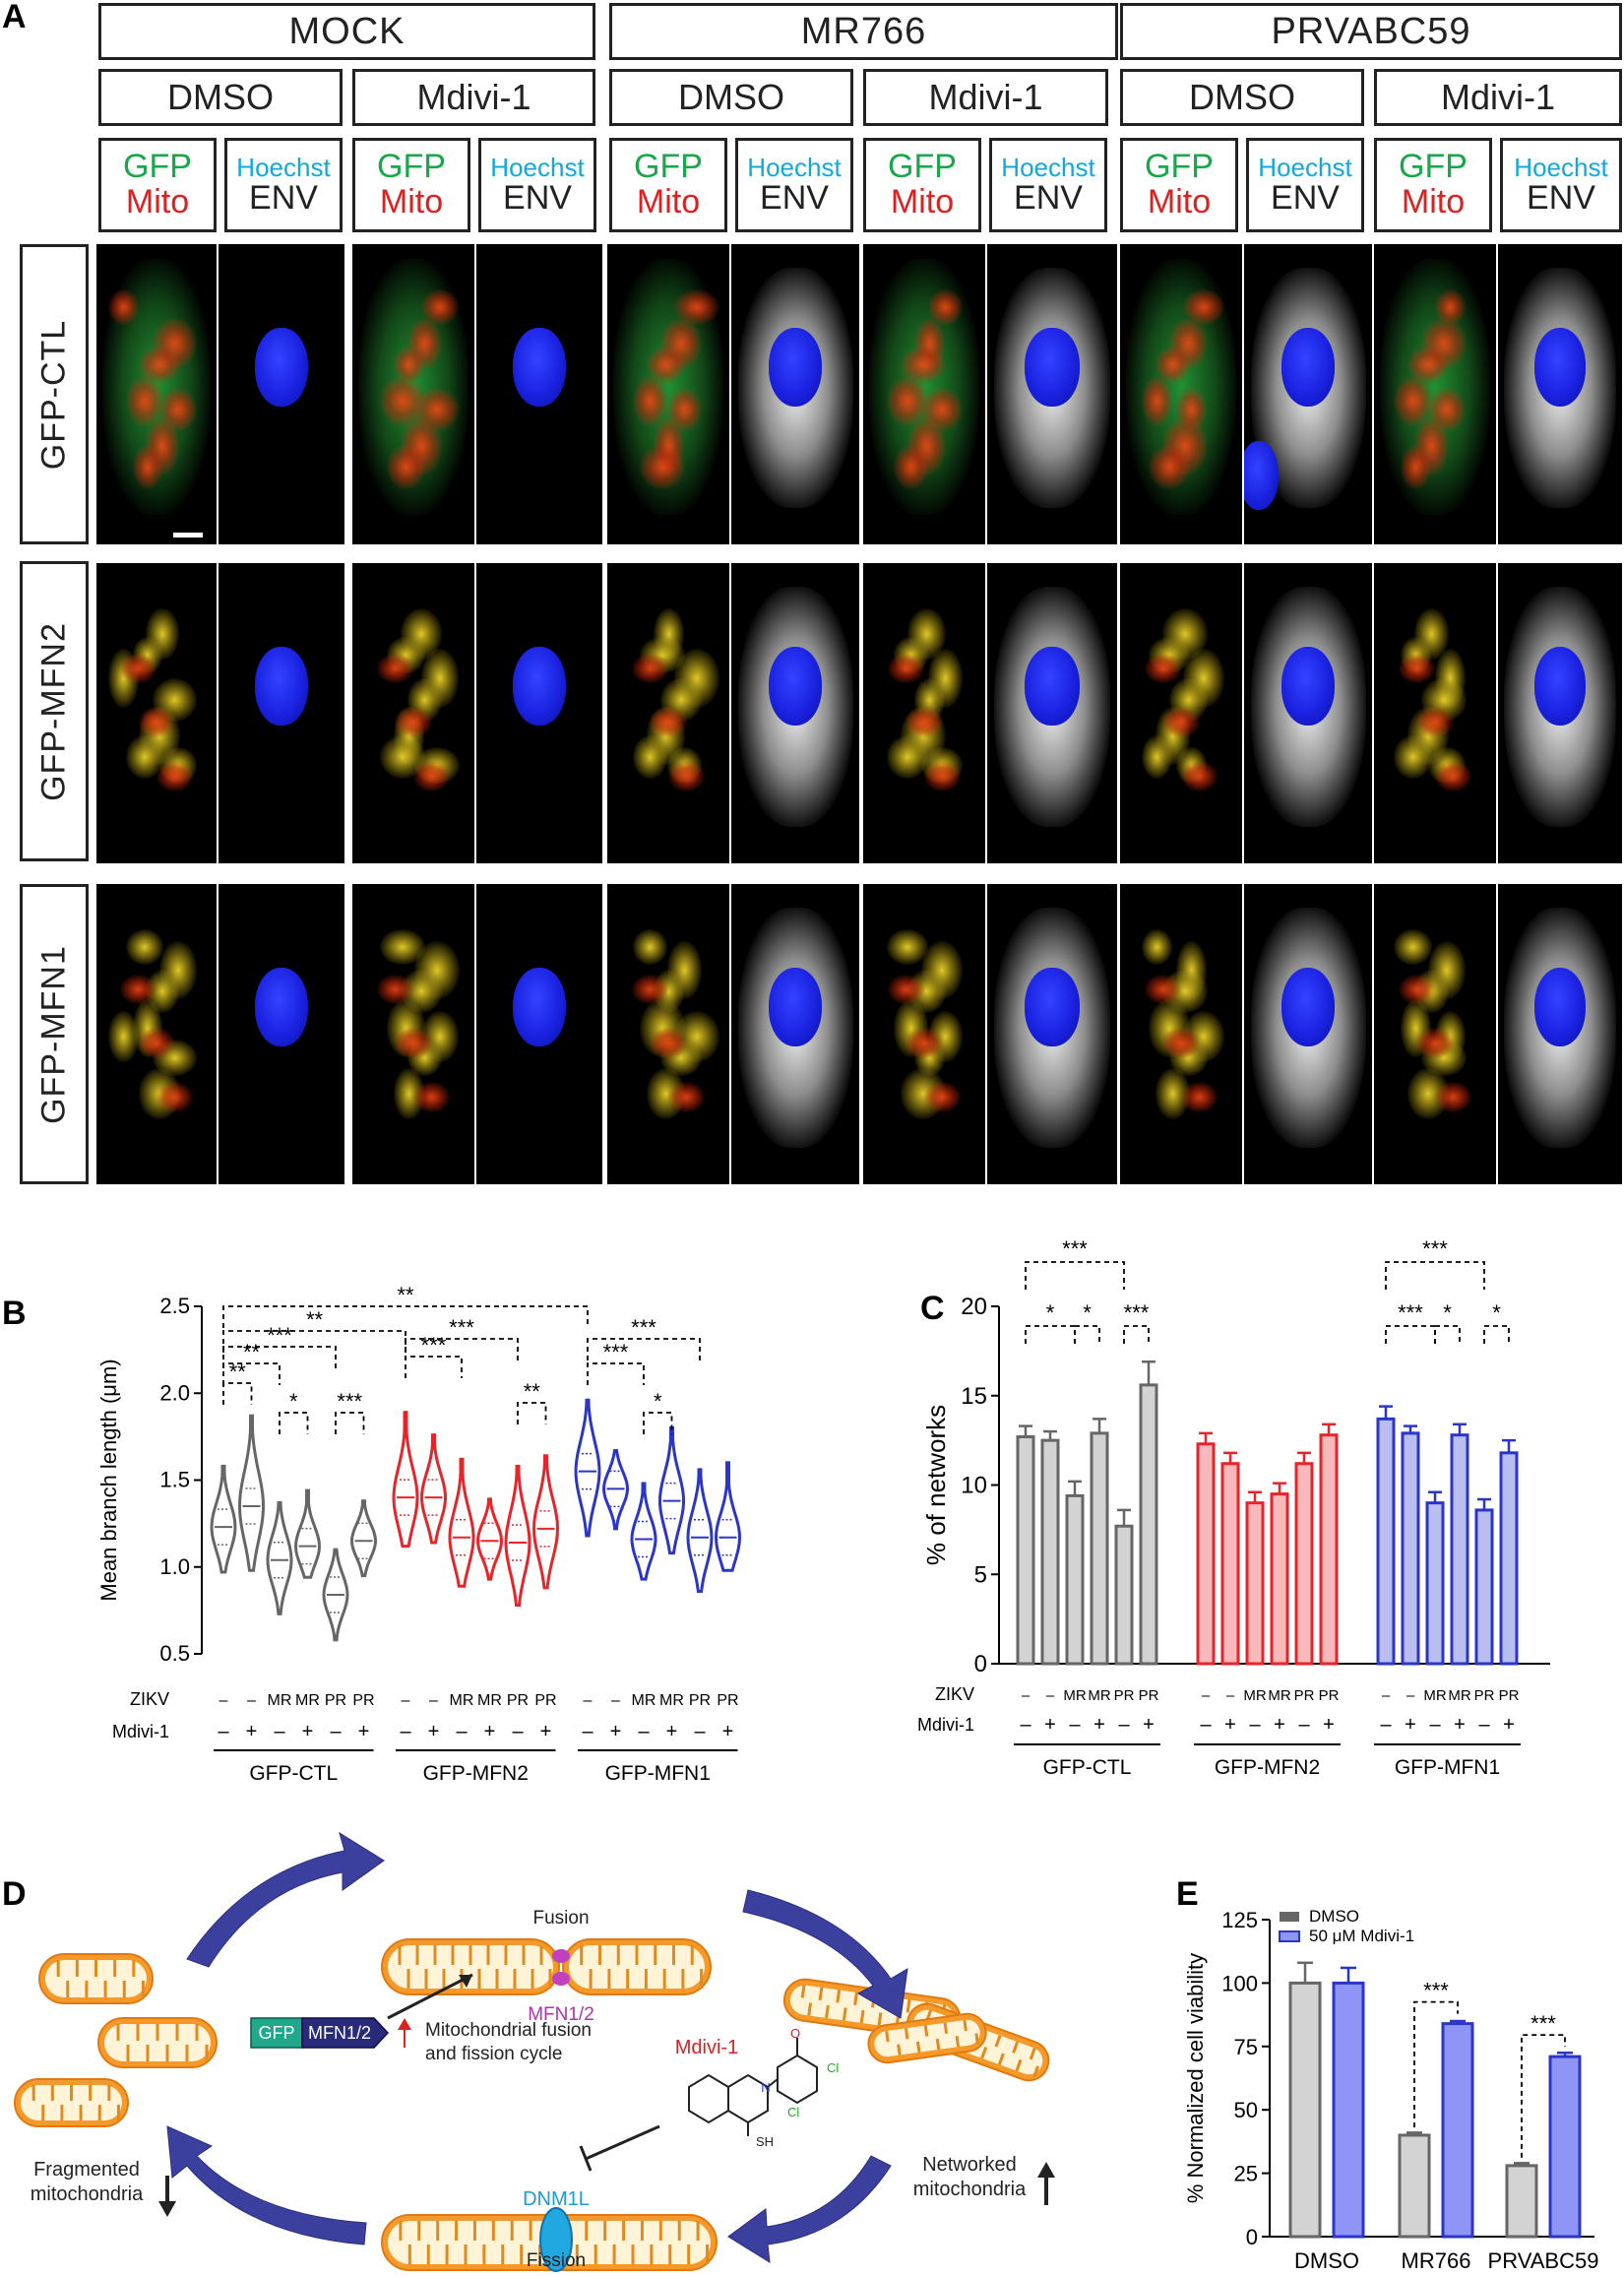 This screenshot has height=2277, width=1624. What do you see at coordinates (100, 1978) in the screenshot?
I see `mito-cristae` at bounding box center [100, 1978].